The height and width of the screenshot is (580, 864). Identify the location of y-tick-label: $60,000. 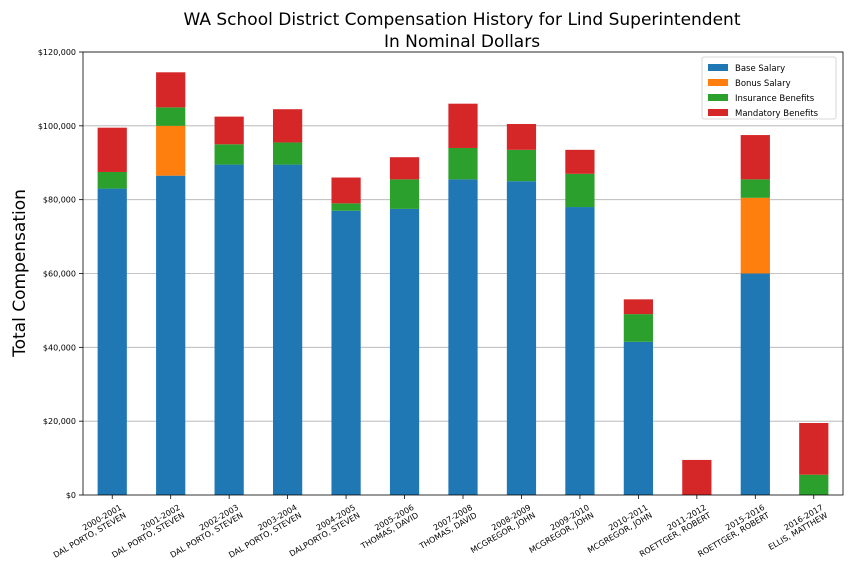
(59, 274).